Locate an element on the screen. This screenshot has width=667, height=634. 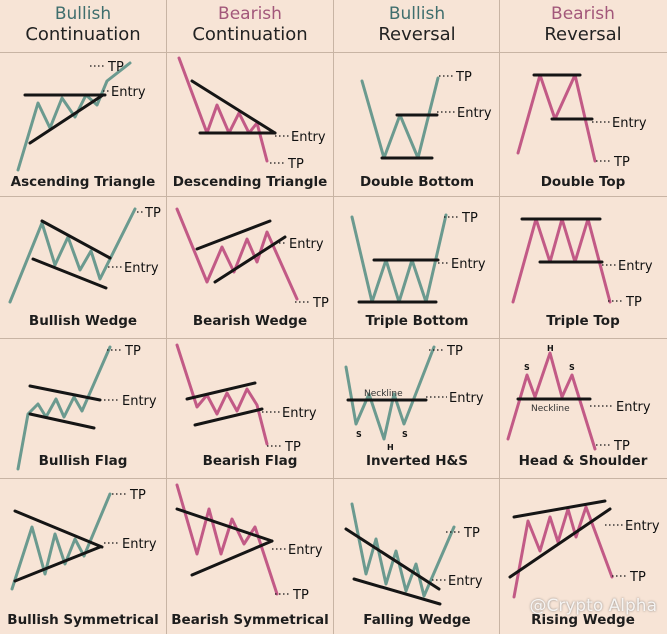
pattern-diagram-bullish-flag: Entry TP is located at coordinates (86, 407).